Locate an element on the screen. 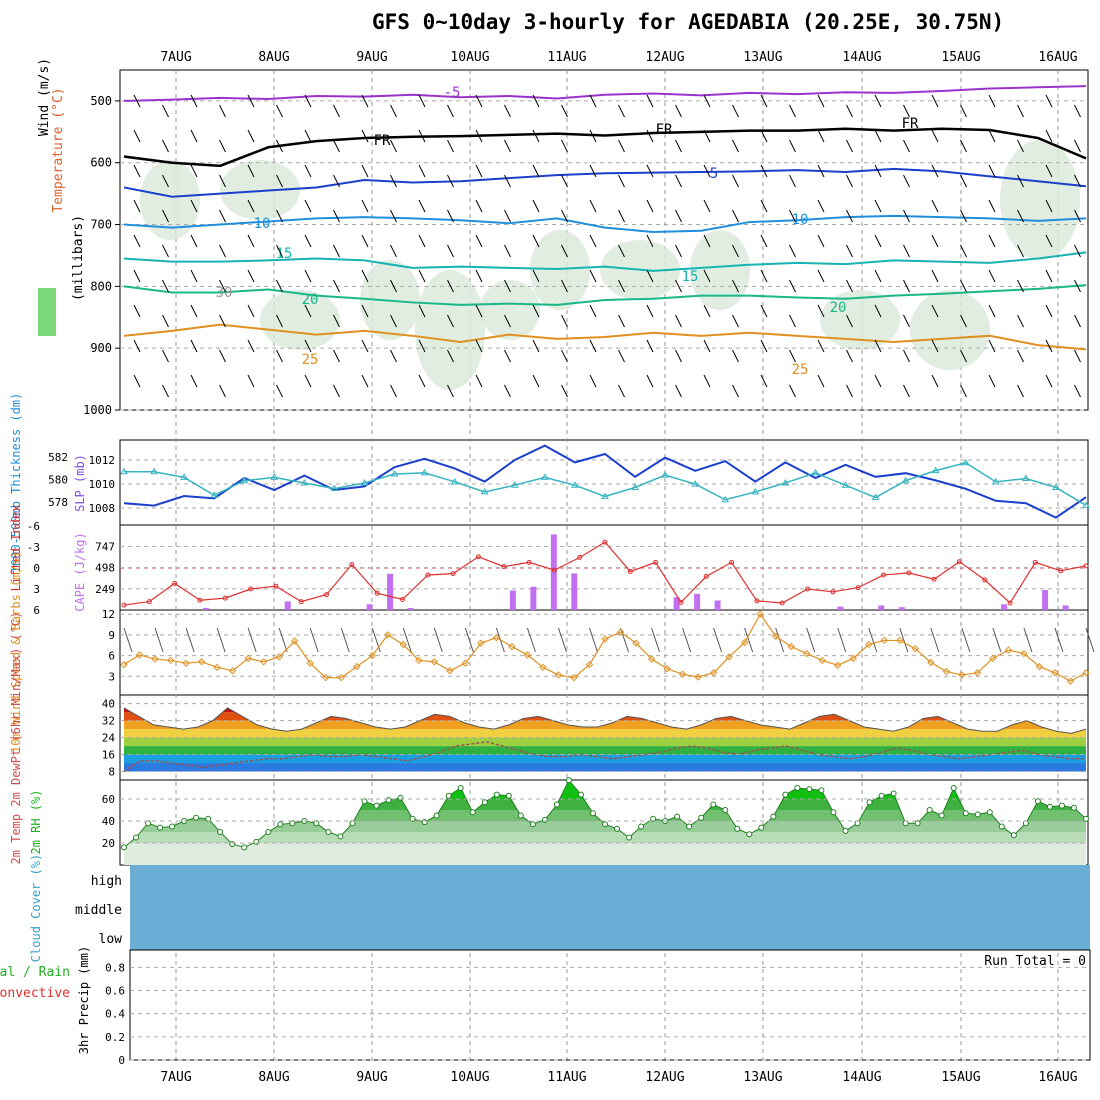 This screenshot has height=1100, width=1100. ylabel-thickness: 1000-500mb Thickness (dm) is located at coordinates (16, 483).